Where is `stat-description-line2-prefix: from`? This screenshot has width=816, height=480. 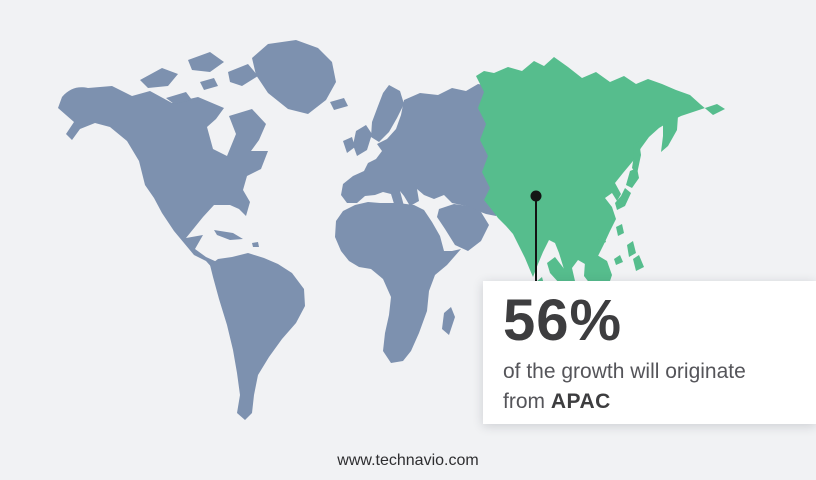
stat-description-line2-prefix: from is located at coordinates (527, 401).